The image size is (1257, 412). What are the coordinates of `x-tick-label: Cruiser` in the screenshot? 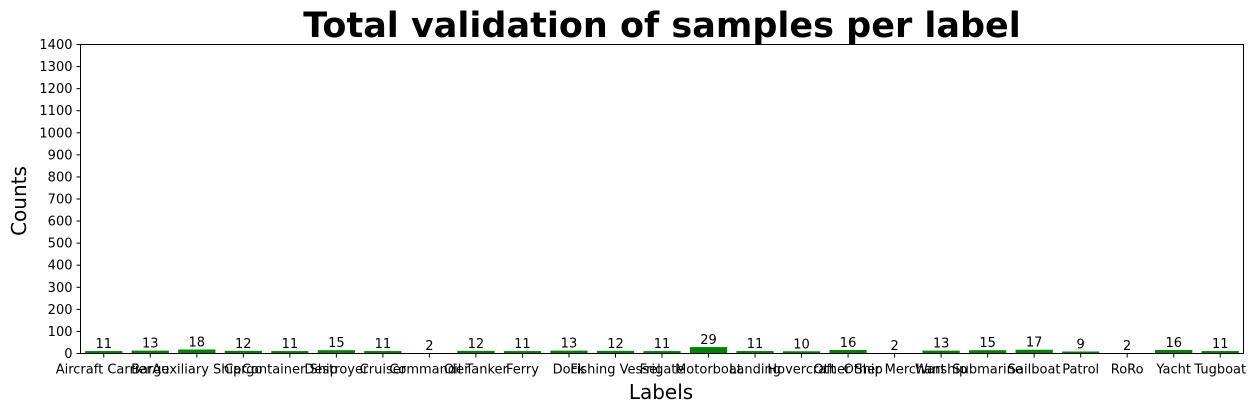 It's located at (383, 370).